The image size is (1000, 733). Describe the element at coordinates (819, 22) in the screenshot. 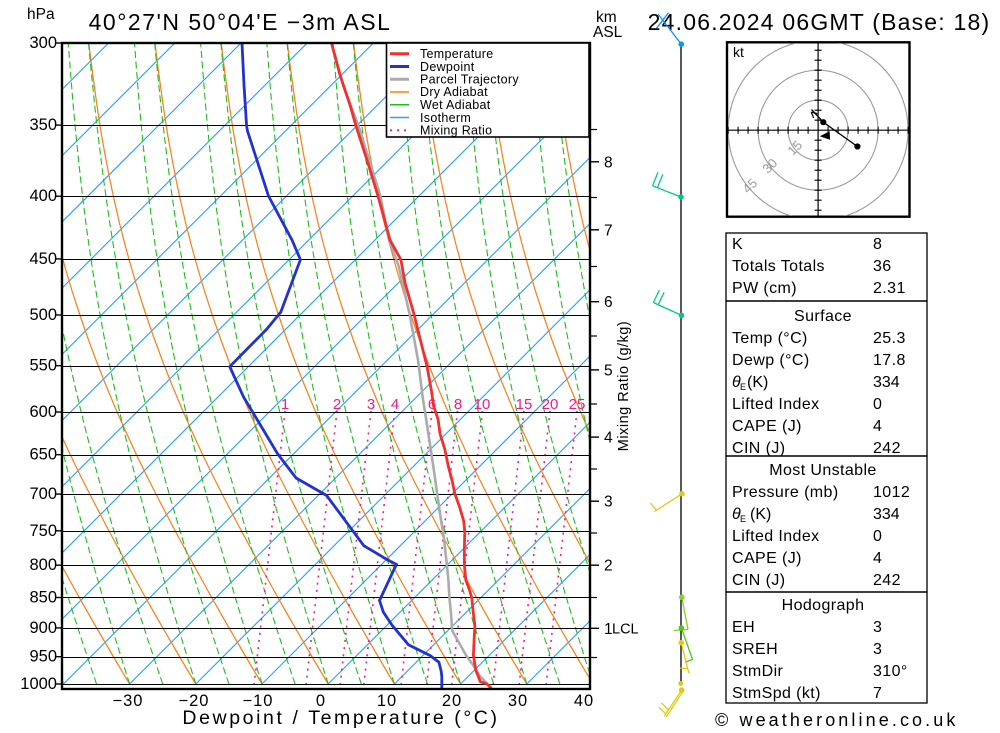

I see `svg-text: 24.06.2024 06GMT (Base: 18)` at that location.